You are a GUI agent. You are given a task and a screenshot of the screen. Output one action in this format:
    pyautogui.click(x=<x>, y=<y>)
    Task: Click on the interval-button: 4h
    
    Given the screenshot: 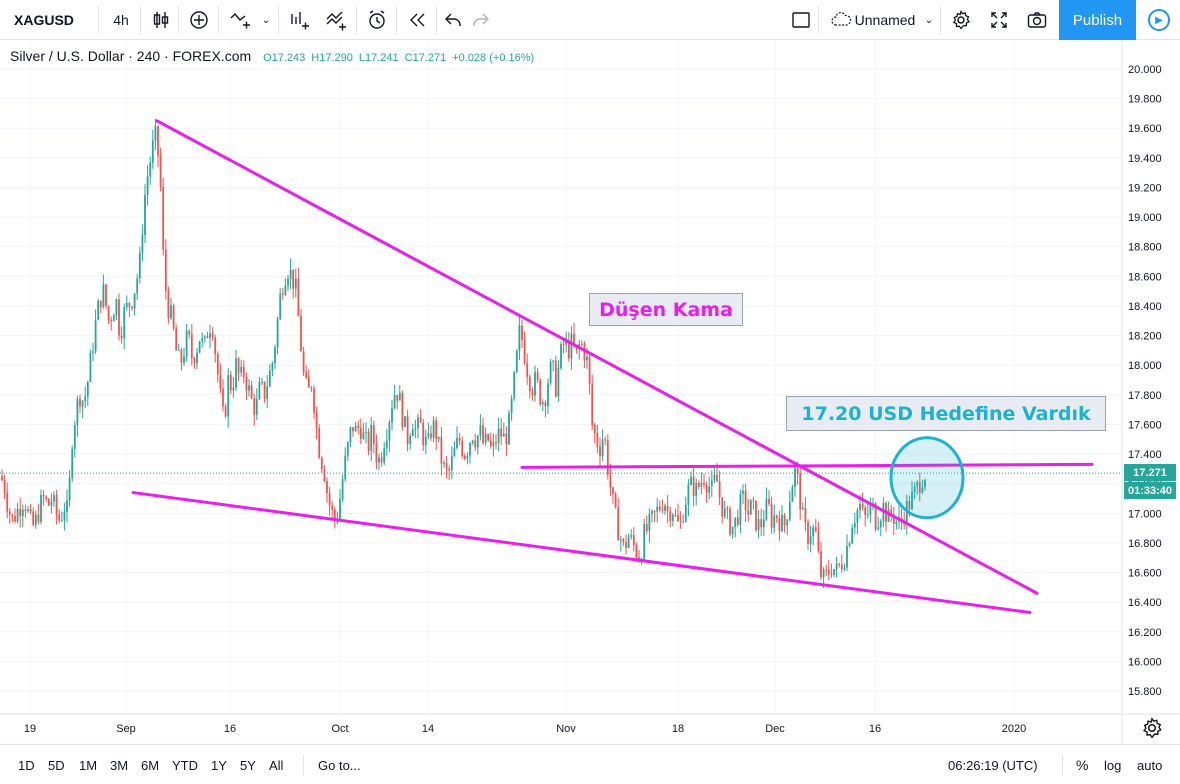 What is the action you would take?
    pyautogui.click(x=121, y=20)
    